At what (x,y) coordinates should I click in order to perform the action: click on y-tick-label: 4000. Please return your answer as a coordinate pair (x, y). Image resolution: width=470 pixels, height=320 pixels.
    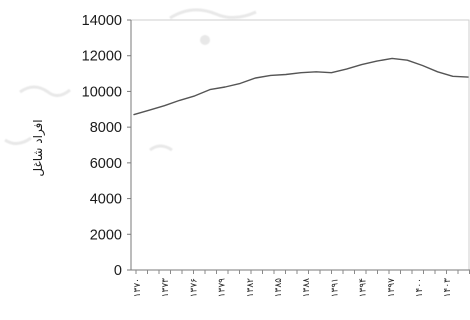
    Looking at the image, I should click on (106, 200).